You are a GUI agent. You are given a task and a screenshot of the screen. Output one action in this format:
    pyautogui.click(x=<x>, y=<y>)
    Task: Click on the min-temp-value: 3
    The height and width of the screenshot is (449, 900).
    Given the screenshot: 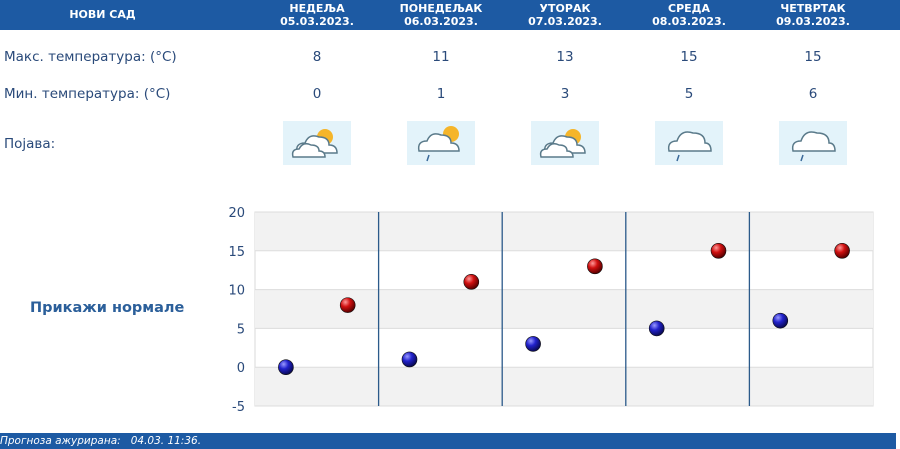 What is the action you would take?
    pyautogui.click(x=565, y=94)
    